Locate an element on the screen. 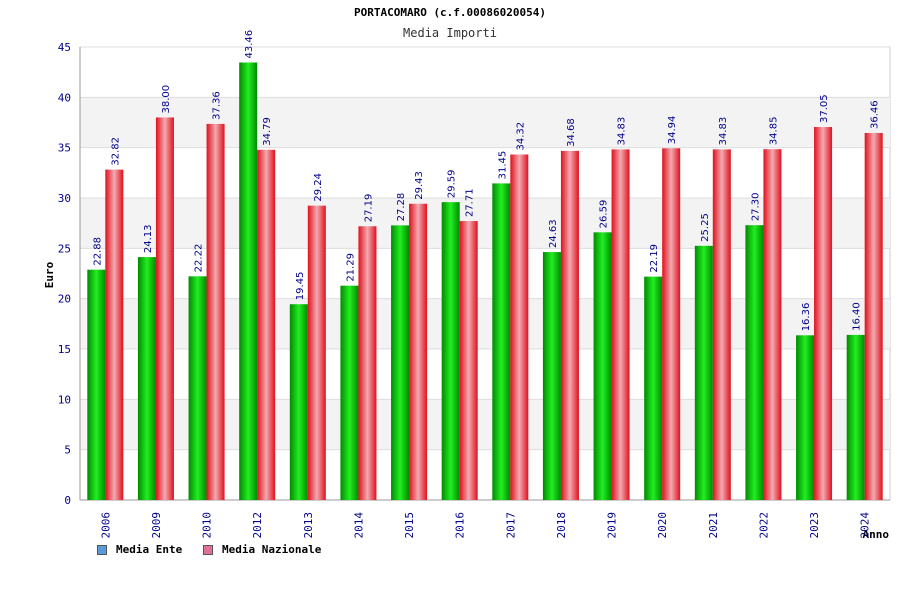 This screenshot has width=900, height=600. x-tick-label: 2018 is located at coordinates (561, 525).